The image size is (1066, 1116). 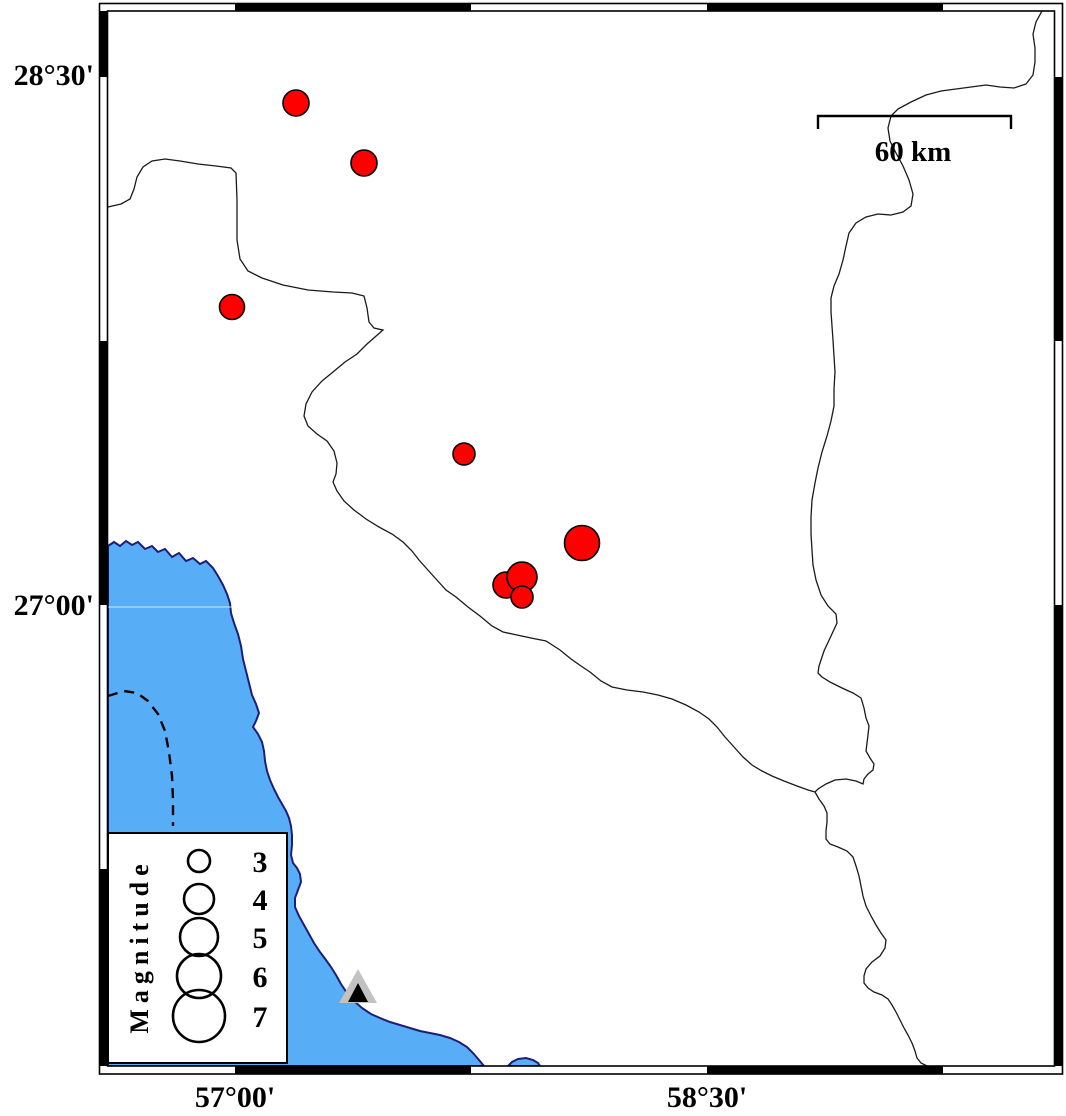 What do you see at coordinates (260, 977) in the screenshot?
I see `legend-label-m6: 6` at bounding box center [260, 977].